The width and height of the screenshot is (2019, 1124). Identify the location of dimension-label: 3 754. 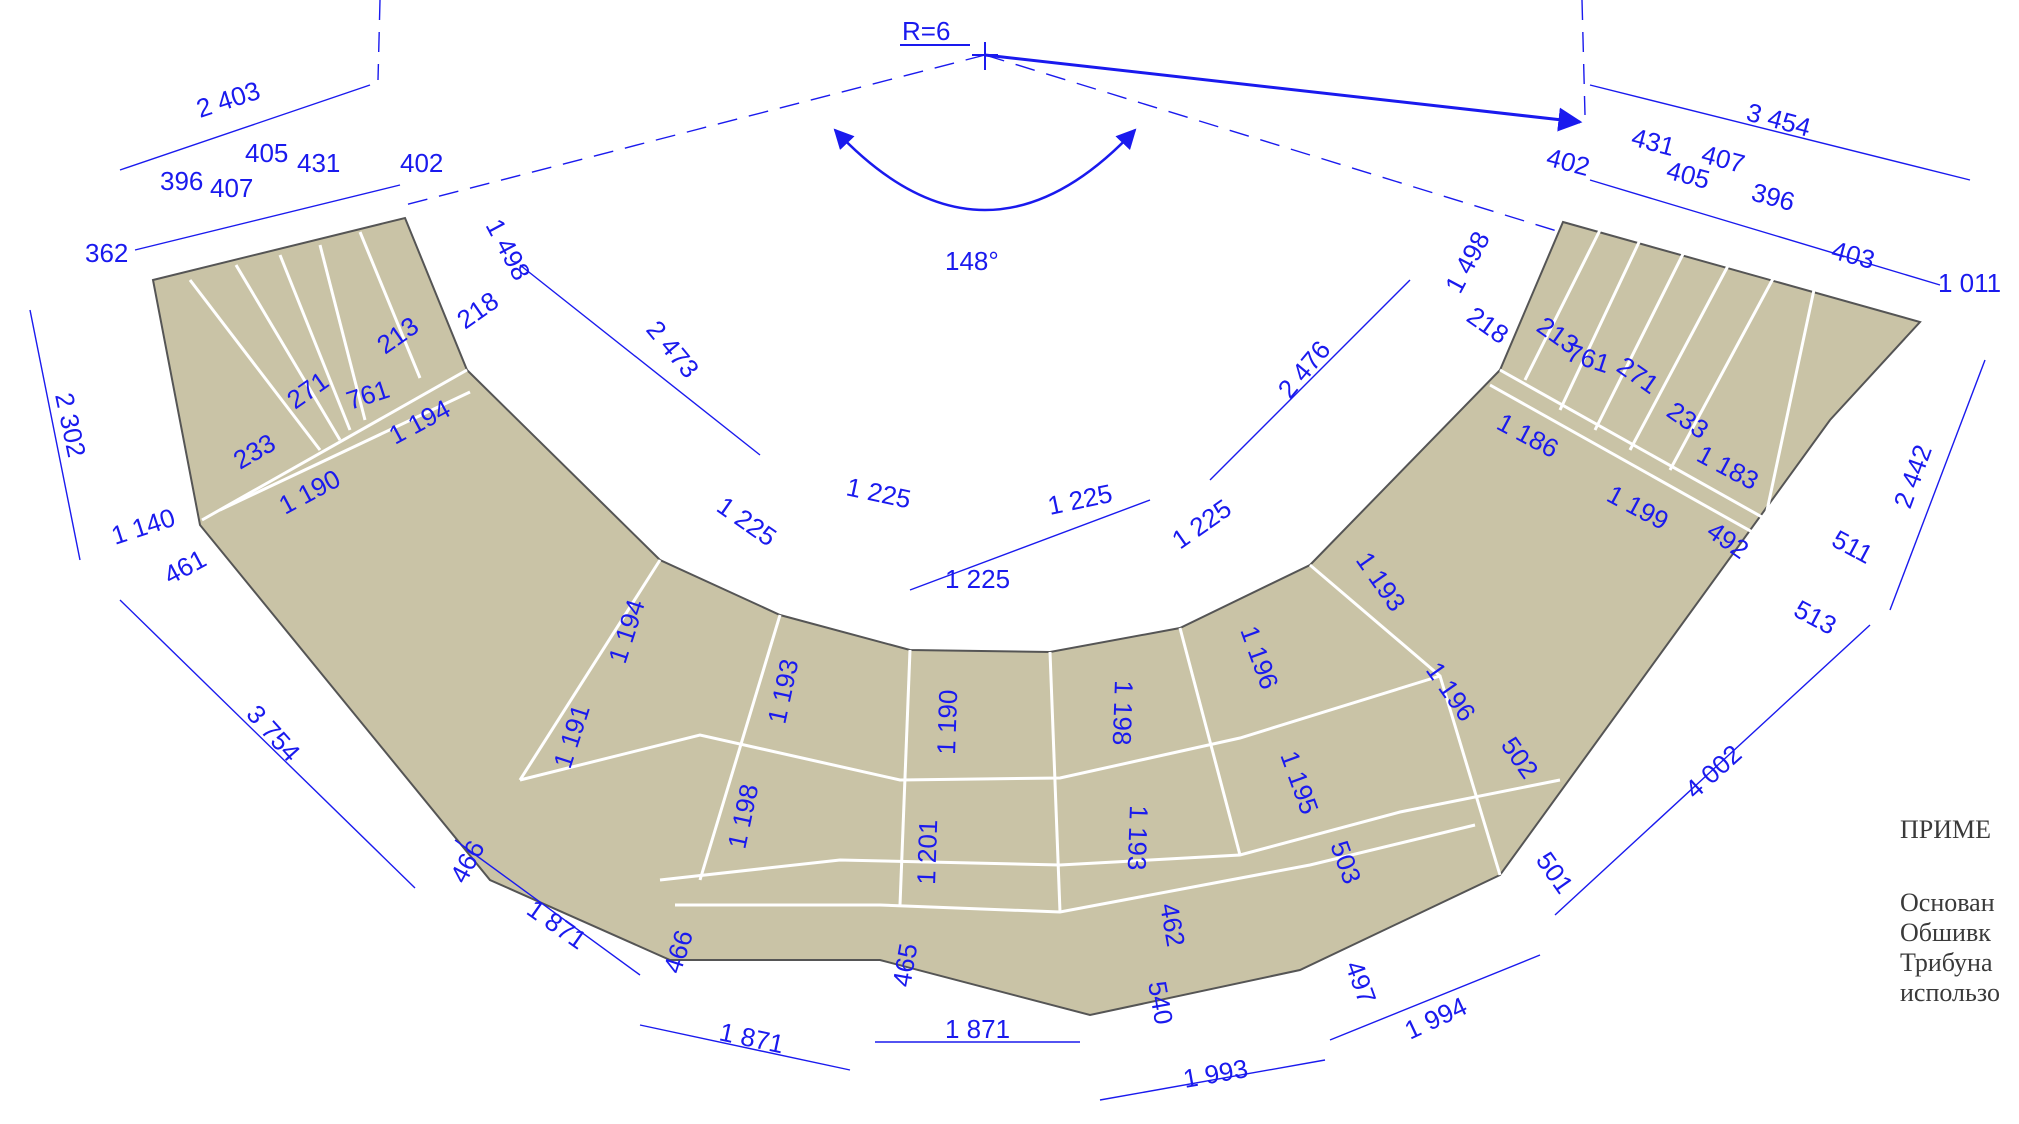
(274, 733).